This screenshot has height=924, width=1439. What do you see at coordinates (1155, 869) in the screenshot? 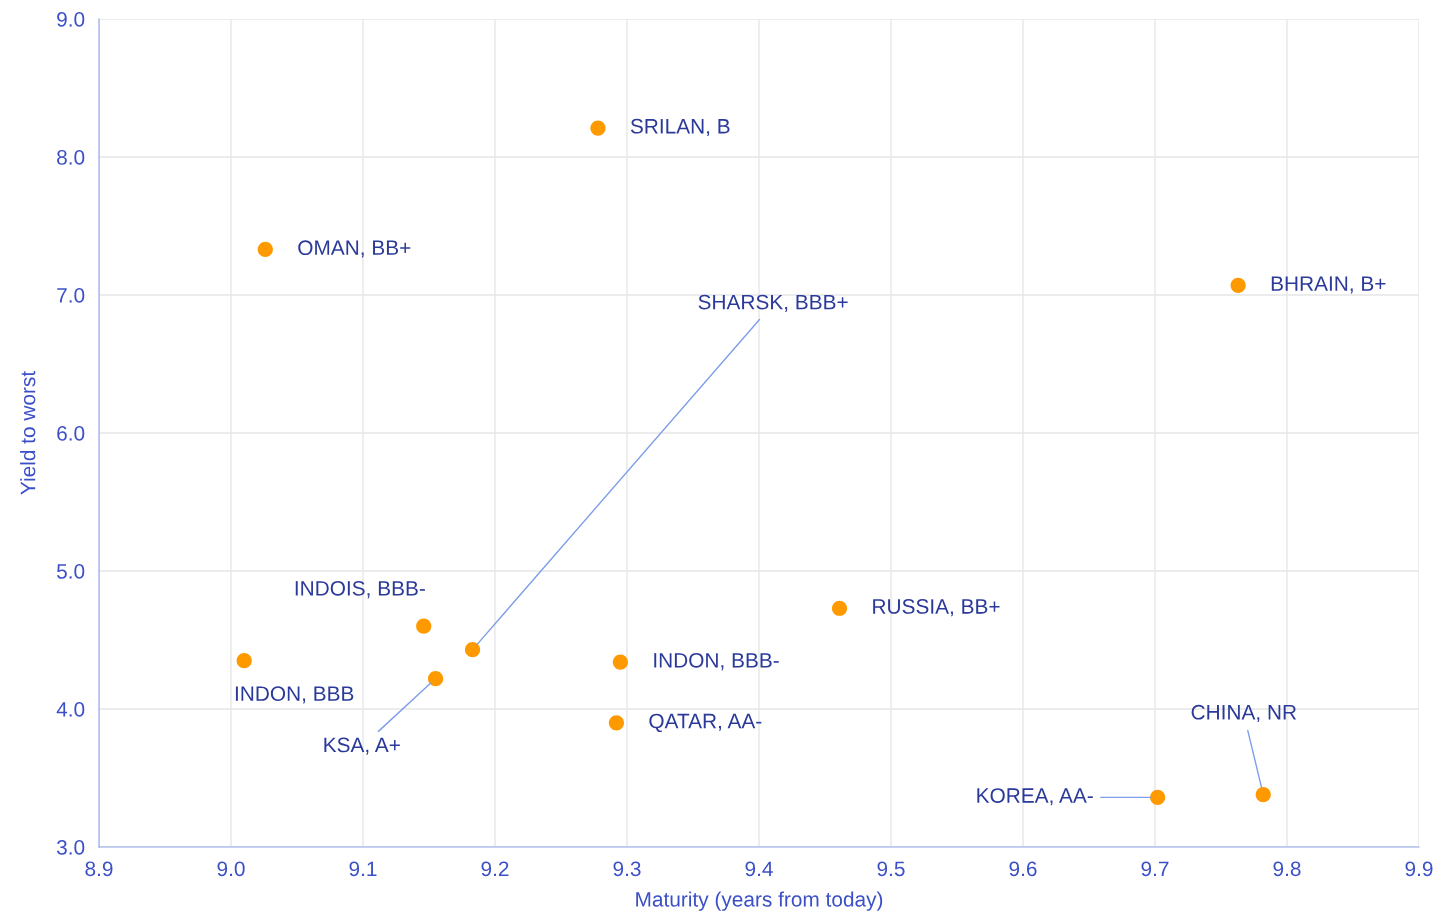
I see `x-tick-label: 9.7` at bounding box center [1155, 869].